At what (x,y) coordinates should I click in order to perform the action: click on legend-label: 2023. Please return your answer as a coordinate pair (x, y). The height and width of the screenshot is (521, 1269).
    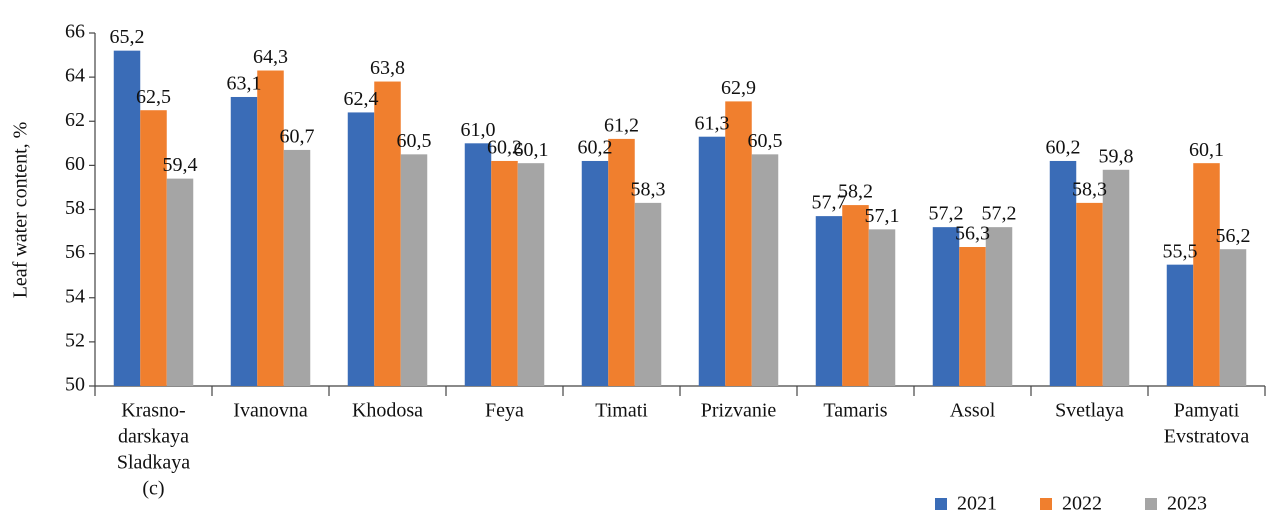
    Looking at the image, I should click on (1187, 504).